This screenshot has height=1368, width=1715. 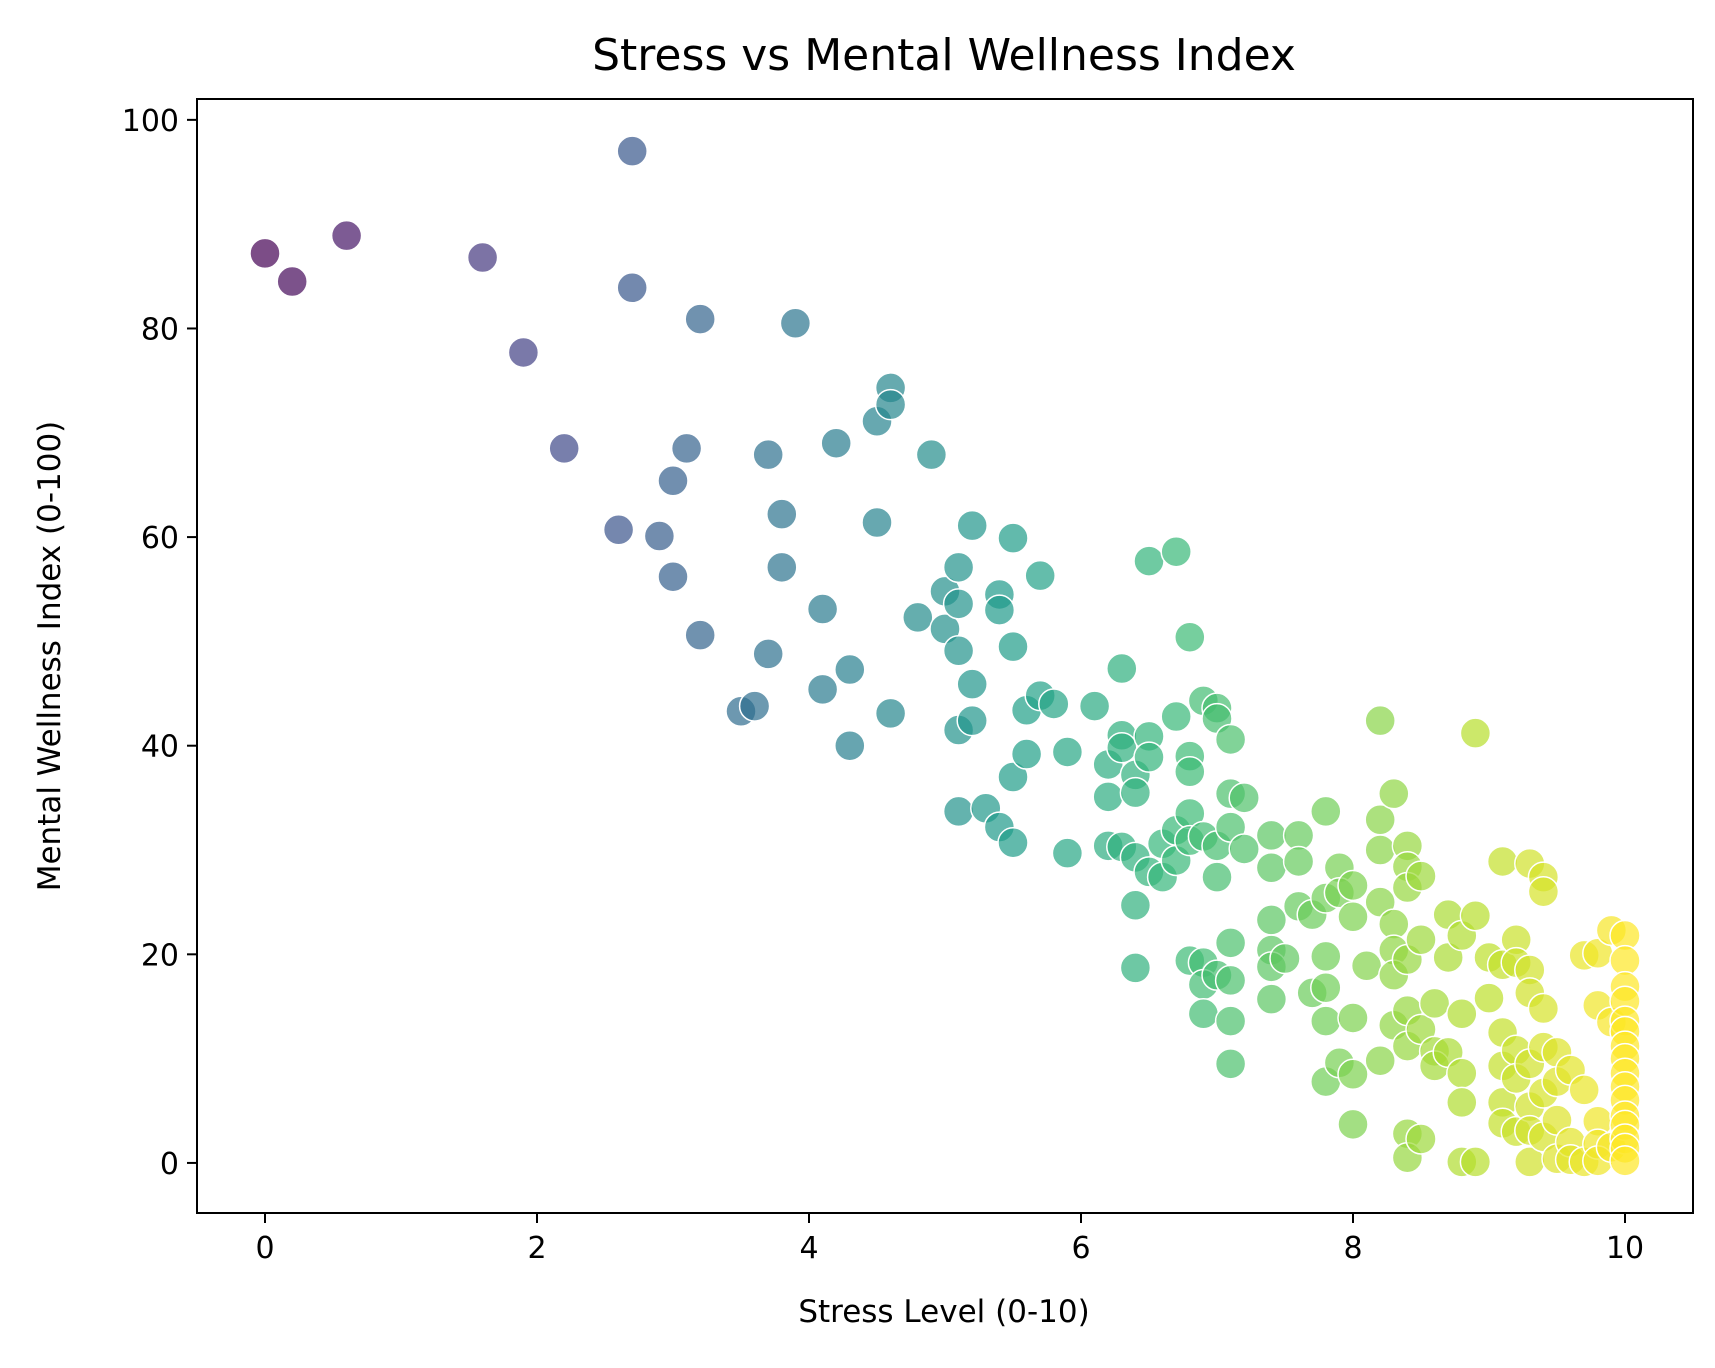 I want to click on y-axis-label: Mental Wellness Index (0-100), so click(x=50, y=656).